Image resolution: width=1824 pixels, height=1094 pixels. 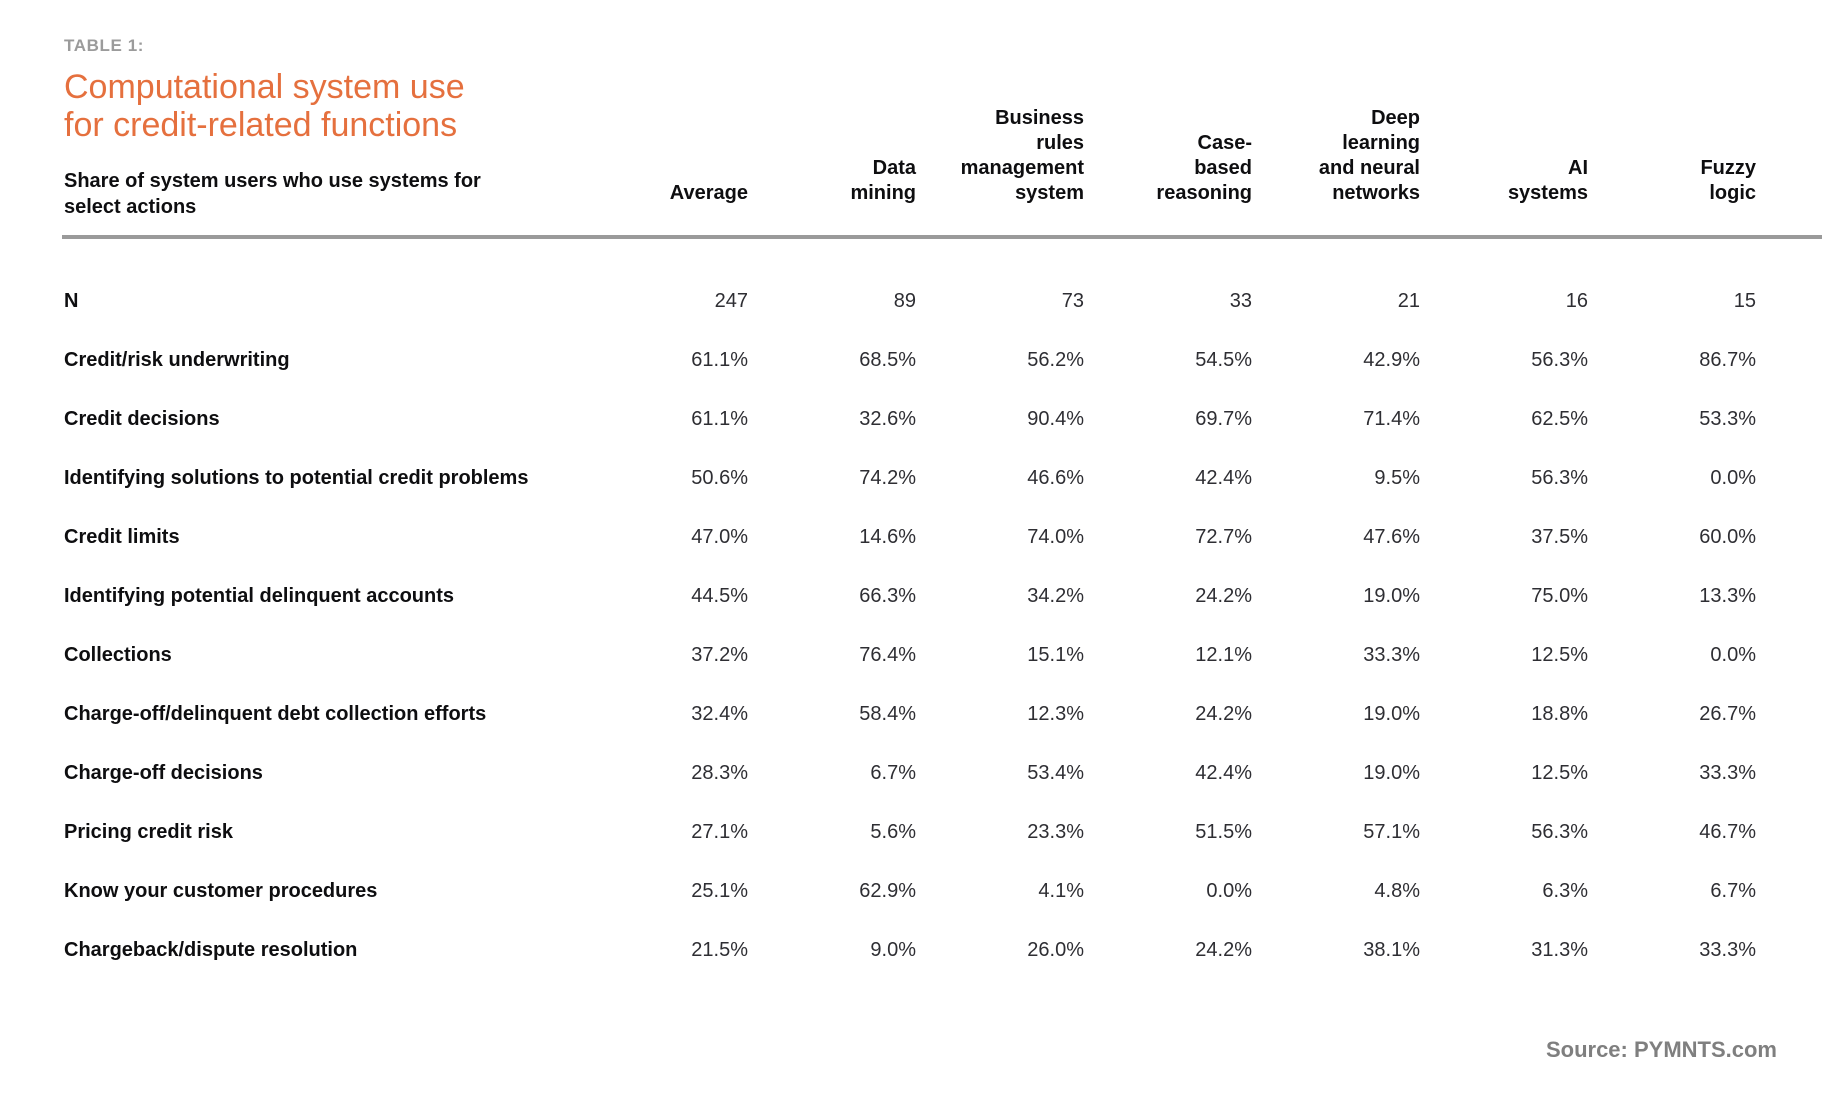 I want to click on cell: 6.3%, so click(x=1565, y=891).